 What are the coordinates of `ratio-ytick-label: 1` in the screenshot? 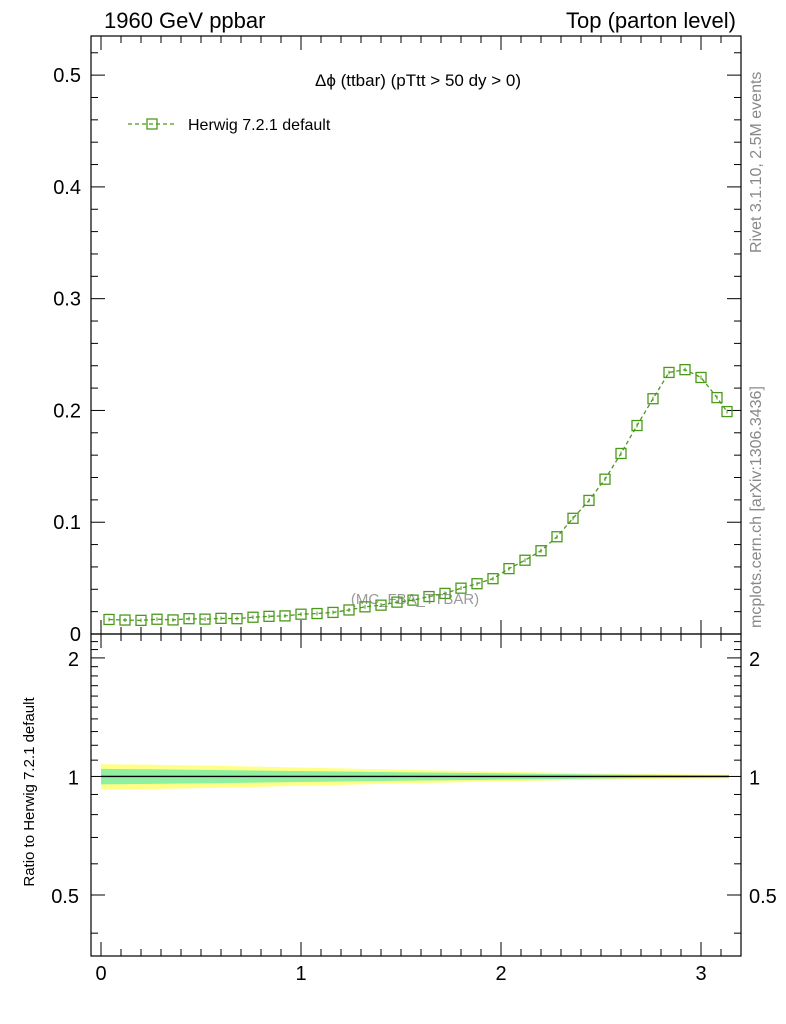 It's located at (73, 778).